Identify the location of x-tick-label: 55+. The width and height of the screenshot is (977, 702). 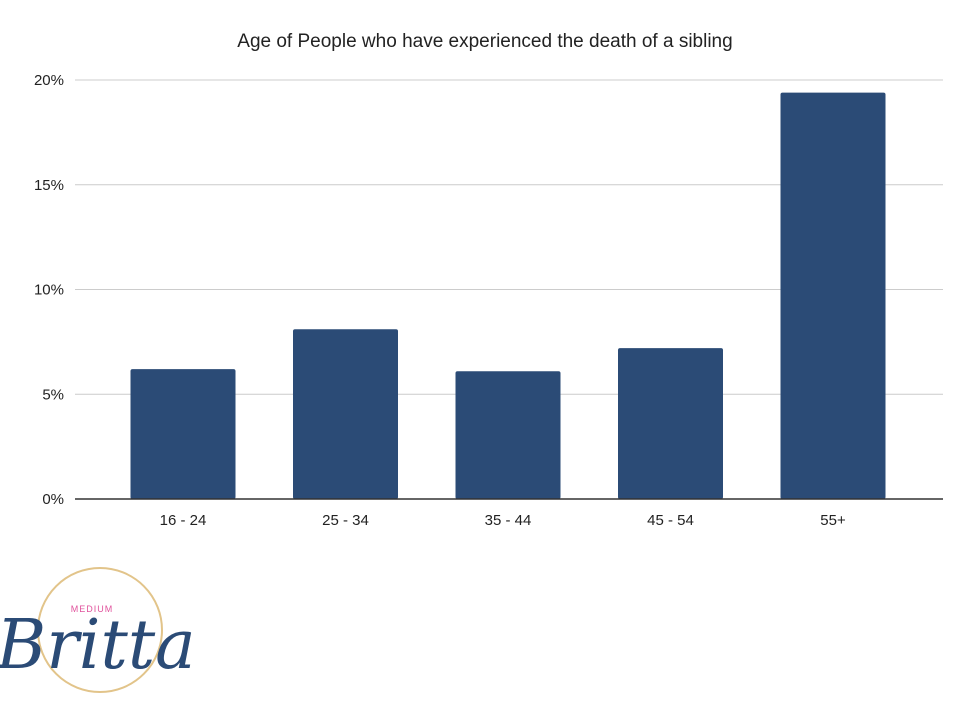
(833, 520).